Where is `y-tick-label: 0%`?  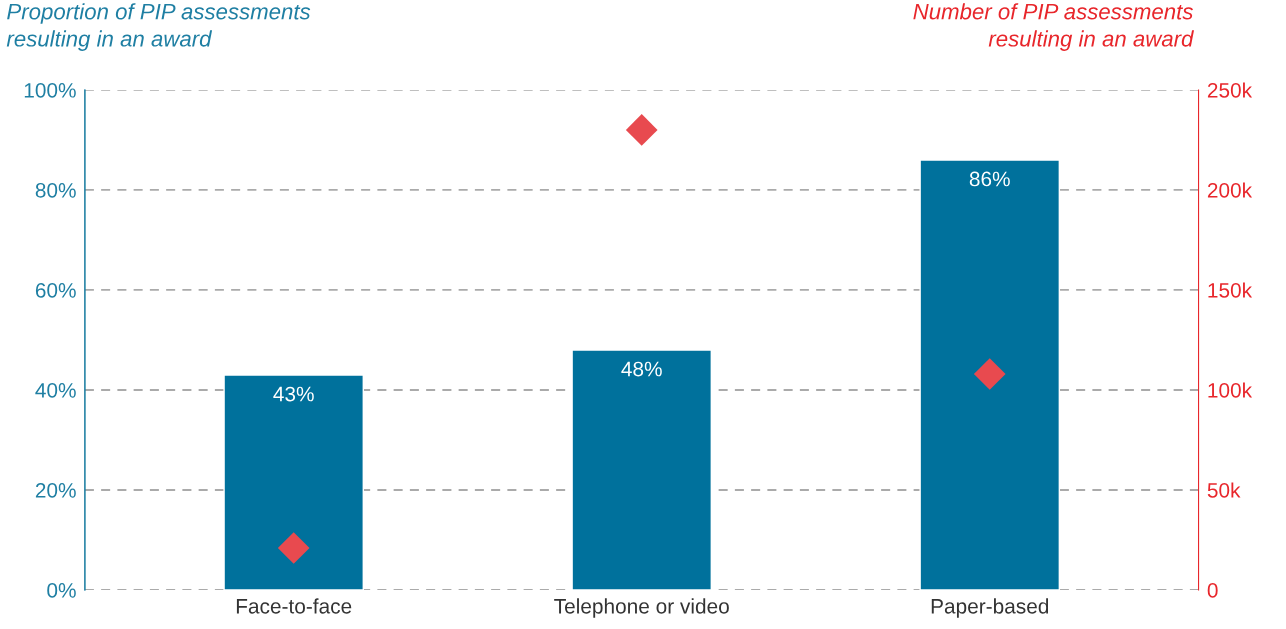 y-tick-label: 0% is located at coordinates (61, 590).